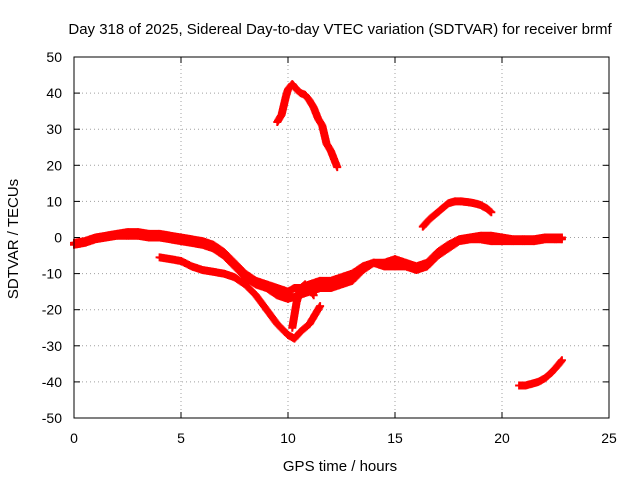 The image size is (640, 480). I want to click on series-cross-segment, so click(303, 306).